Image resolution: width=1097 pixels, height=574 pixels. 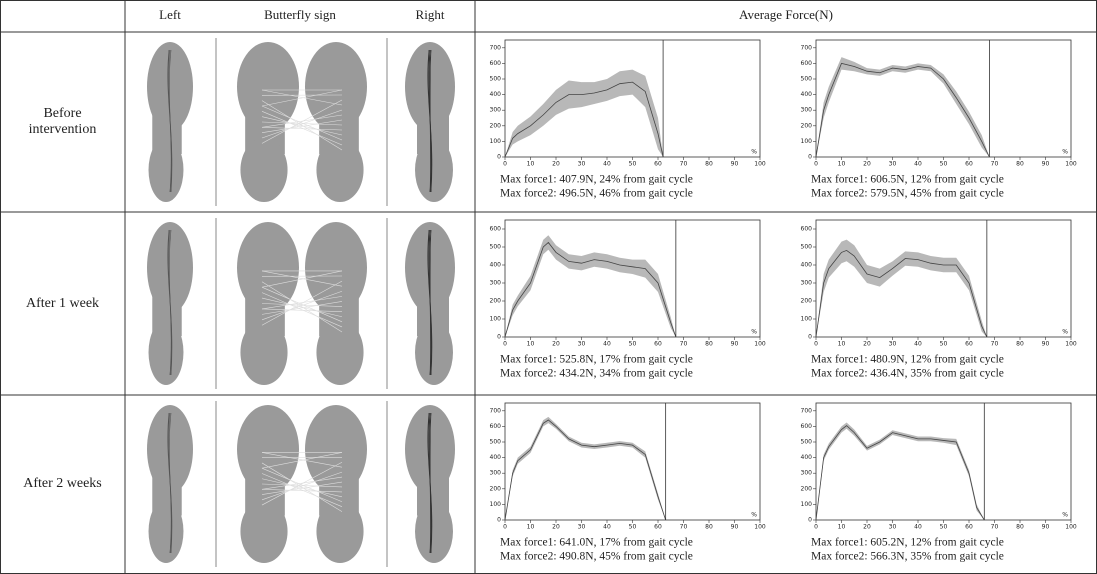 What do you see at coordinates (907, 194) in the screenshot?
I see `chart-caption: Max force2: 579.5N, 45% from gait cycle` at bounding box center [907, 194].